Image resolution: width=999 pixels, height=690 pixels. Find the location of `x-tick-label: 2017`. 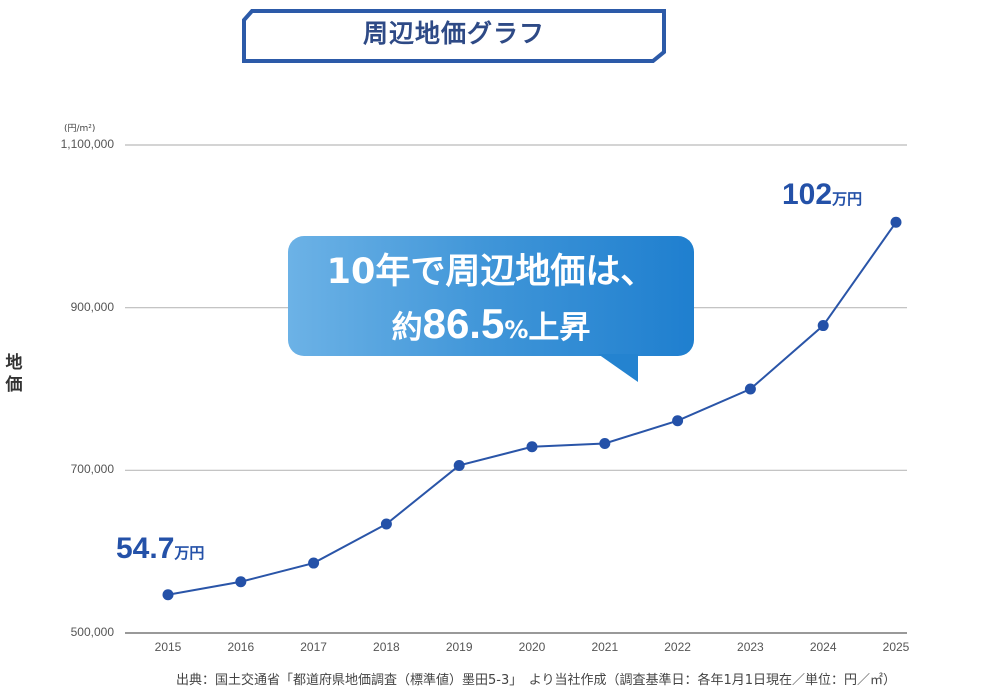

x-tick-label: 2017 is located at coordinates (313, 647).